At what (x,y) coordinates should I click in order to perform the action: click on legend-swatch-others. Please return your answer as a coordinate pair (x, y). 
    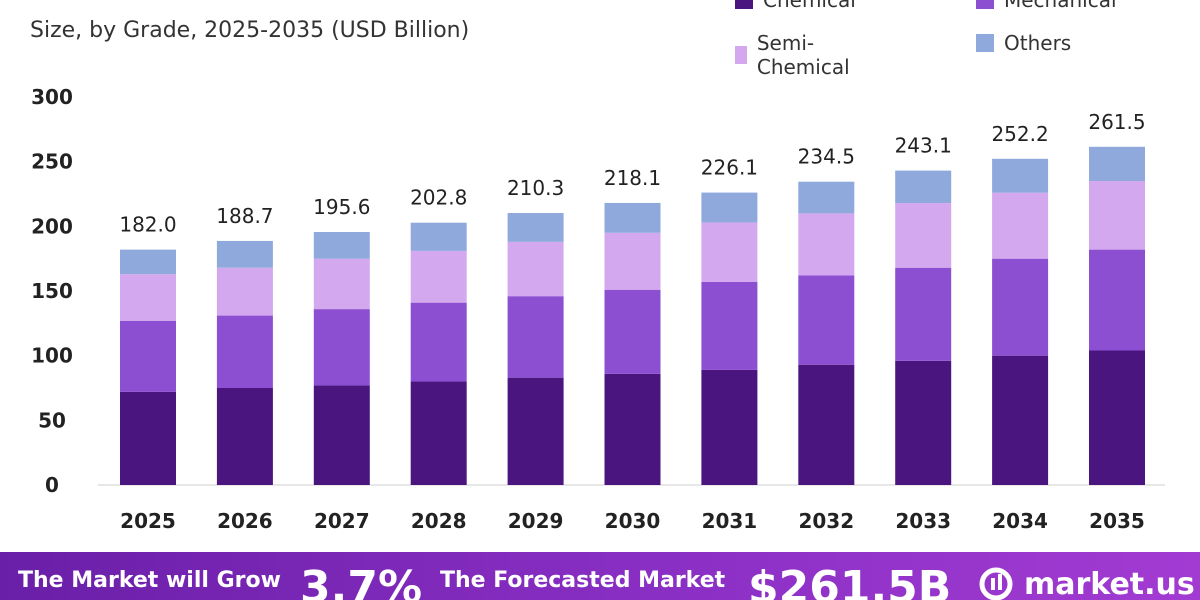
    Looking at the image, I should click on (985, 43).